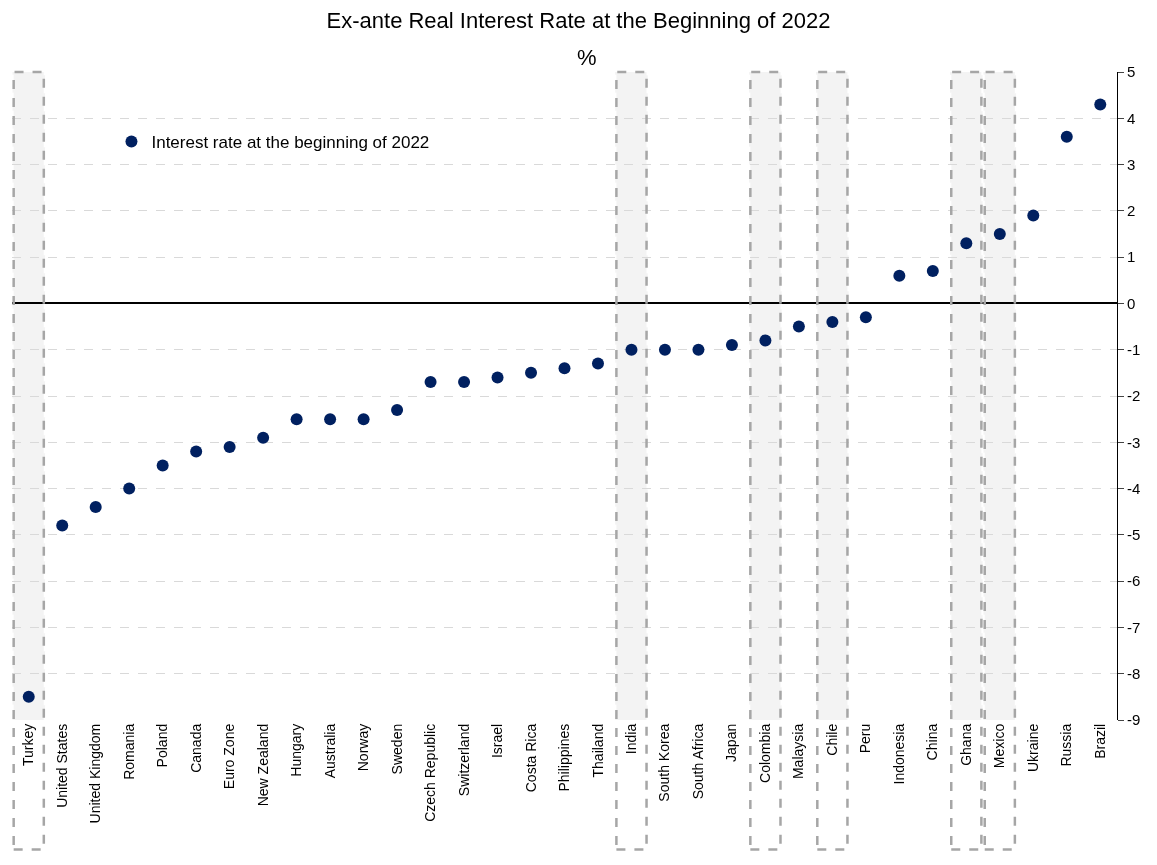  Describe the element at coordinates (430, 772) in the screenshot. I see `x-tick-label: Czech Republic` at that location.